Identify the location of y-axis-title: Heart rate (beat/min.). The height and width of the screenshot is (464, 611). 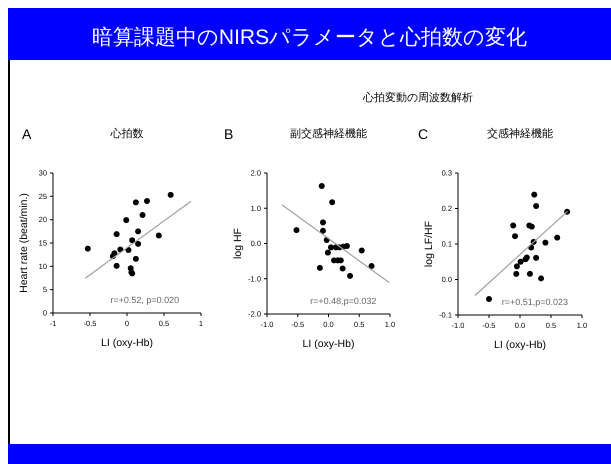
(24, 243).